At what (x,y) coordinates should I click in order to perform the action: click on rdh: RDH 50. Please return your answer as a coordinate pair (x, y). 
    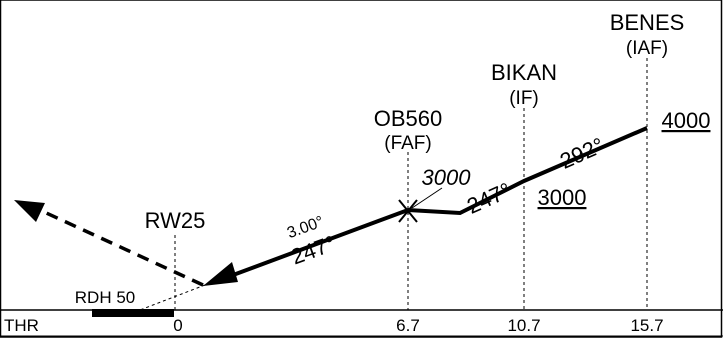
    Looking at the image, I should click on (105, 297).